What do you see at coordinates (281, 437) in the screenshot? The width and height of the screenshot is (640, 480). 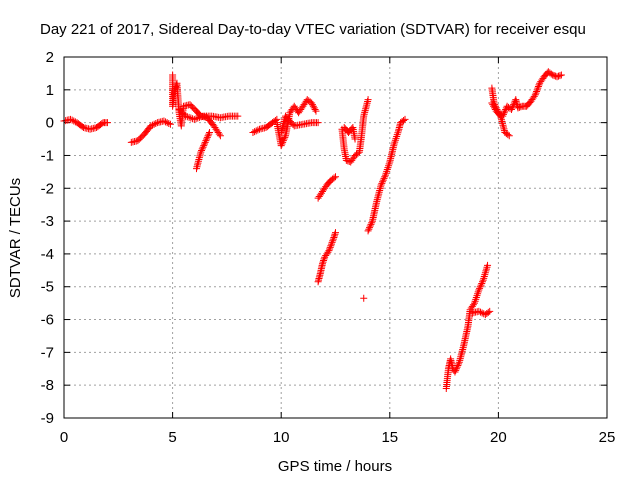 I see `x-tick-label: 10` at bounding box center [281, 437].